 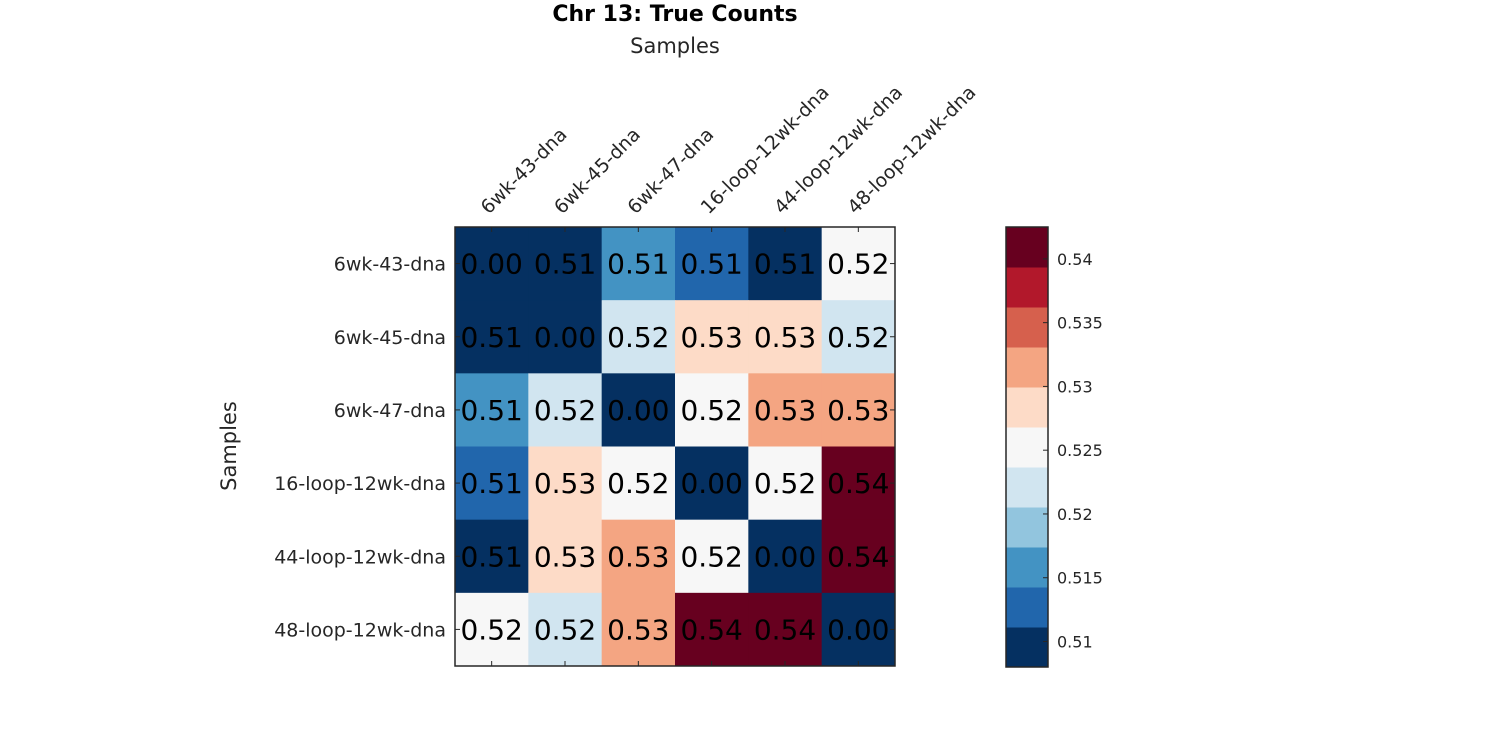 What do you see at coordinates (1075, 514) in the screenshot?
I see `colorbar-tick-label: 0.52` at bounding box center [1075, 514].